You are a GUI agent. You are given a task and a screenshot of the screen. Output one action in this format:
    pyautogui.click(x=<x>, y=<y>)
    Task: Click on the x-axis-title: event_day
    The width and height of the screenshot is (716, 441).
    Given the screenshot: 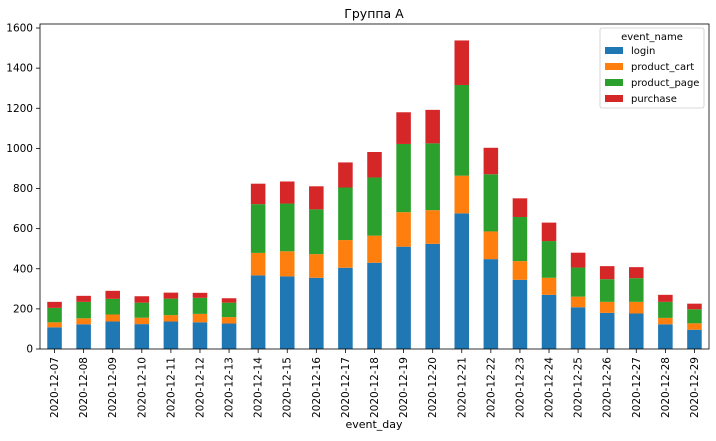 What is the action you would take?
    pyautogui.click(x=374, y=424)
    